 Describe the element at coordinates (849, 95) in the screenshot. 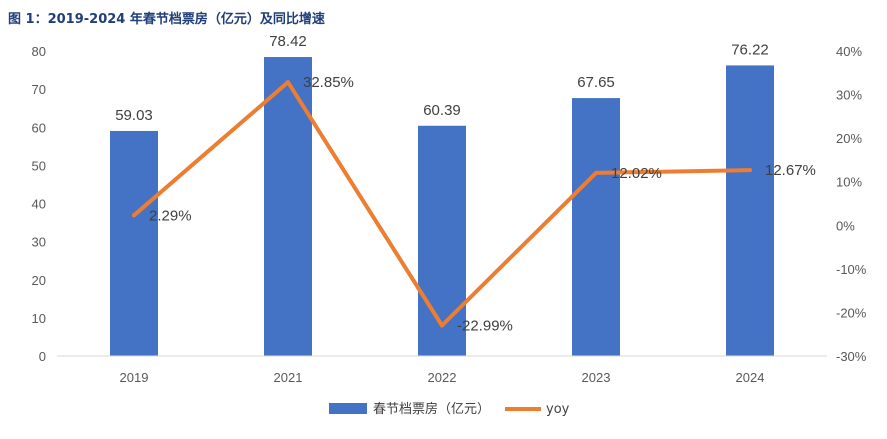

I see `right-axis-tick-label: 30%` at that location.